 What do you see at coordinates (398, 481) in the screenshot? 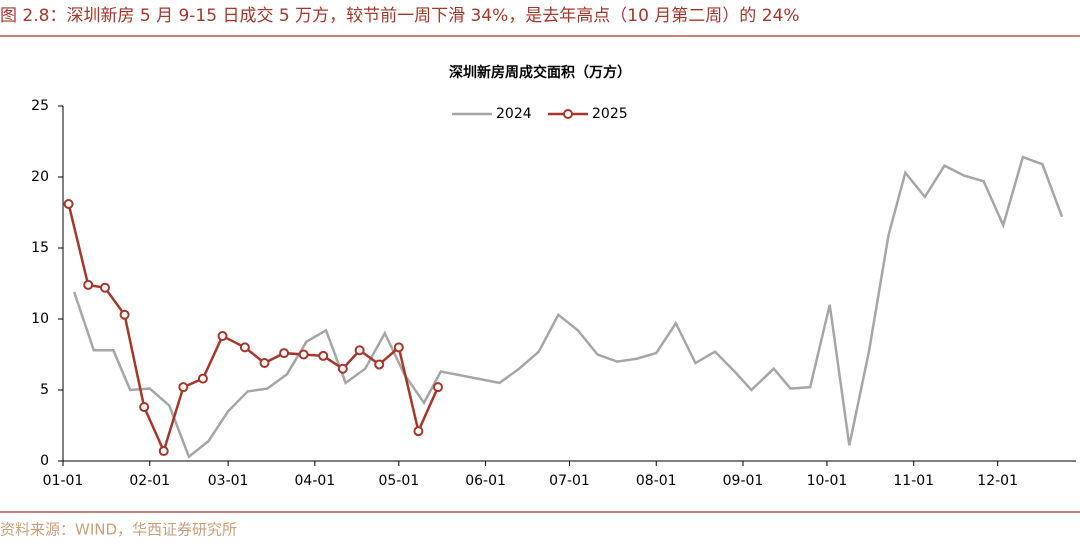
I see `x-tick-label: 05-01` at bounding box center [398, 481].